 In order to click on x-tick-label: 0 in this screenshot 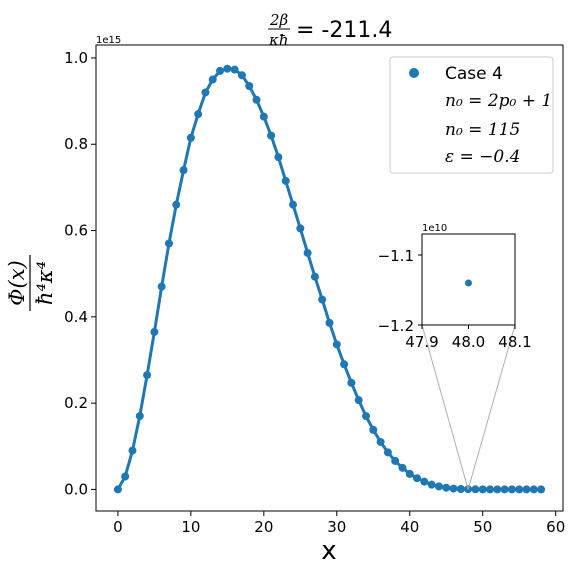, I will do `click(118, 527)`.